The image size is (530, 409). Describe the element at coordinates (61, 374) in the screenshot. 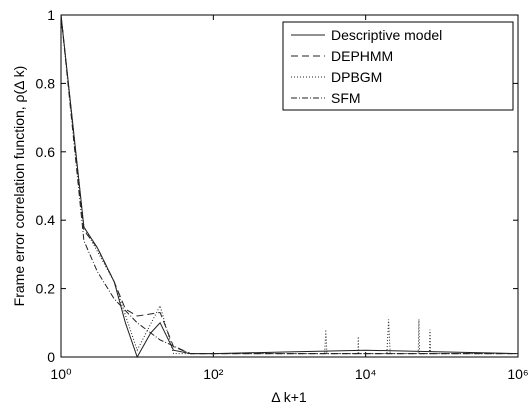

I see `x-tick-label: 10⁰` at that location.